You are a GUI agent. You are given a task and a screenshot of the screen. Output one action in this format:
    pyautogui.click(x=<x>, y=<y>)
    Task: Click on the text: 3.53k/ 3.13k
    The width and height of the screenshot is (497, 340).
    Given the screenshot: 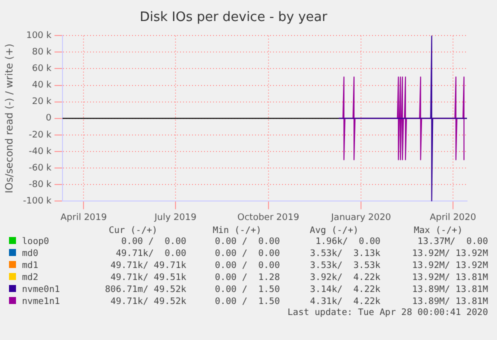 What is the action you would take?
    pyautogui.click(x=345, y=254)
    